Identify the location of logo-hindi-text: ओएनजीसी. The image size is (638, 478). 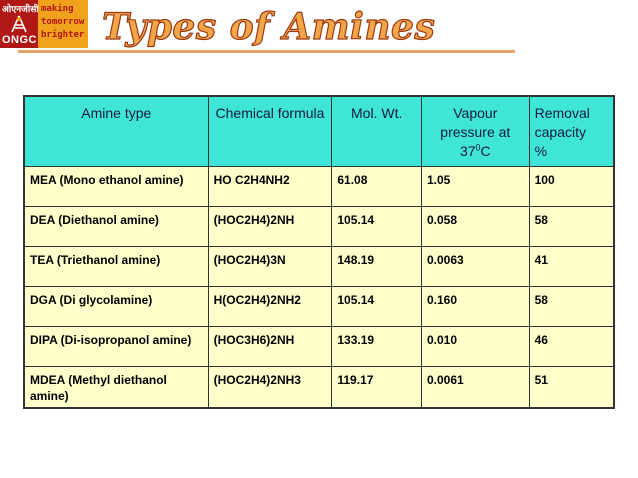
(20, 10).